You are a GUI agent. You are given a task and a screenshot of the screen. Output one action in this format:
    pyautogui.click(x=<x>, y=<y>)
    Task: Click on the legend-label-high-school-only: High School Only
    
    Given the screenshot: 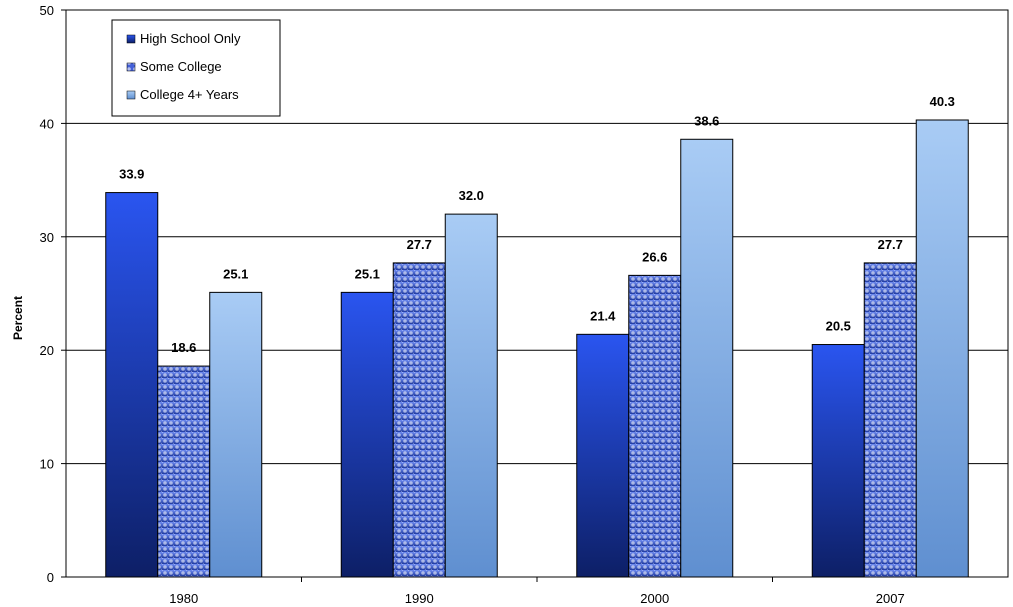 What is the action you would take?
    pyautogui.click(x=190, y=38)
    